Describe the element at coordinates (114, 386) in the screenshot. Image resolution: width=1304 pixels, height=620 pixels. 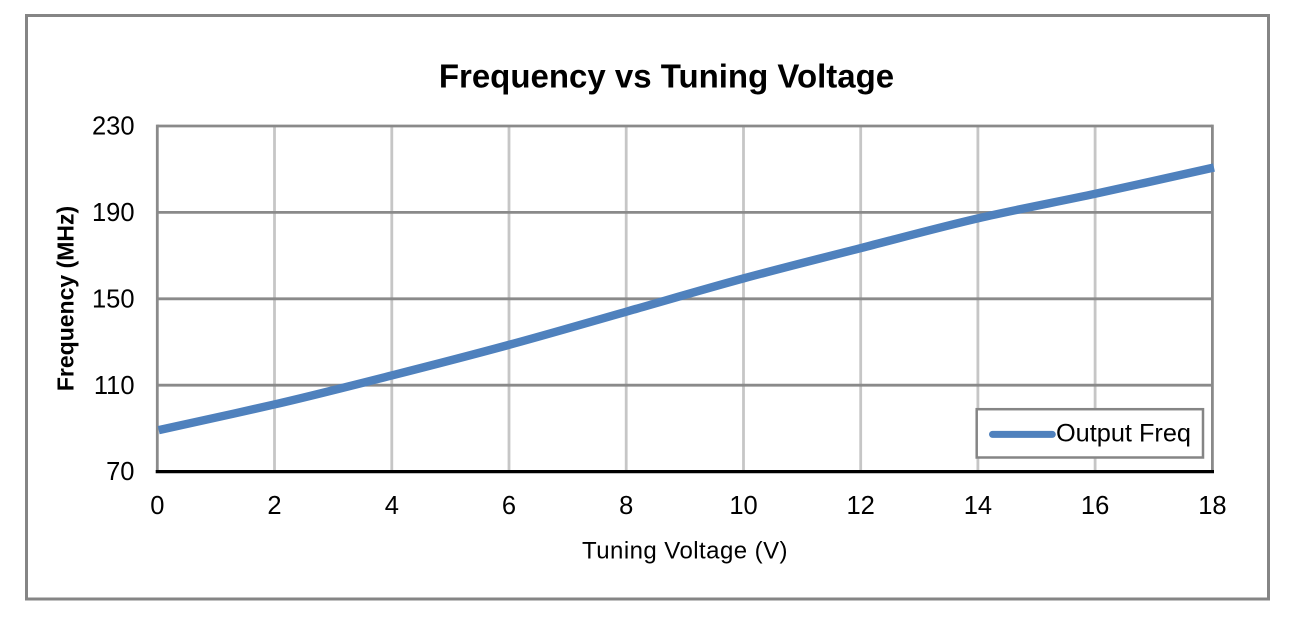
I see `svg-text: 110` at that location.